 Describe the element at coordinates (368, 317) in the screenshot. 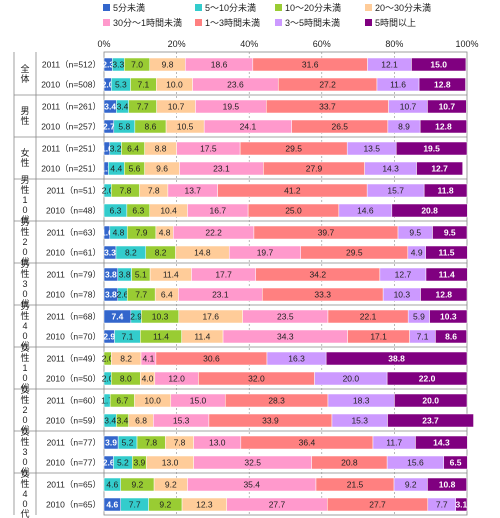

I see `data-label: 22.1` at that location.